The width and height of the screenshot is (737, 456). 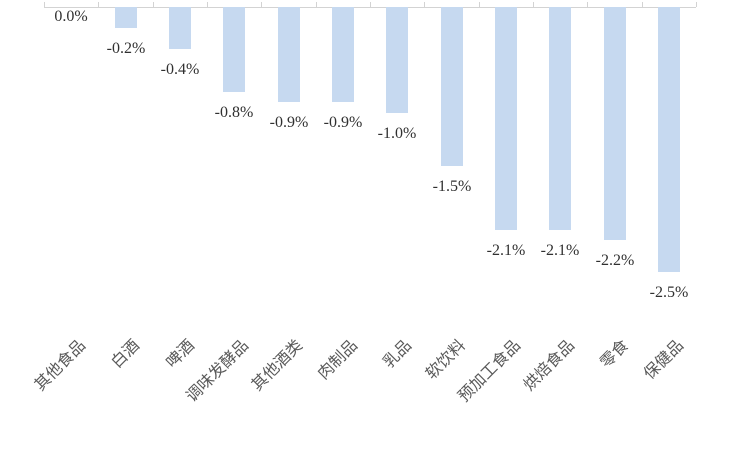 I want to click on value-label: -2.2%, so click(x=615, y=260).